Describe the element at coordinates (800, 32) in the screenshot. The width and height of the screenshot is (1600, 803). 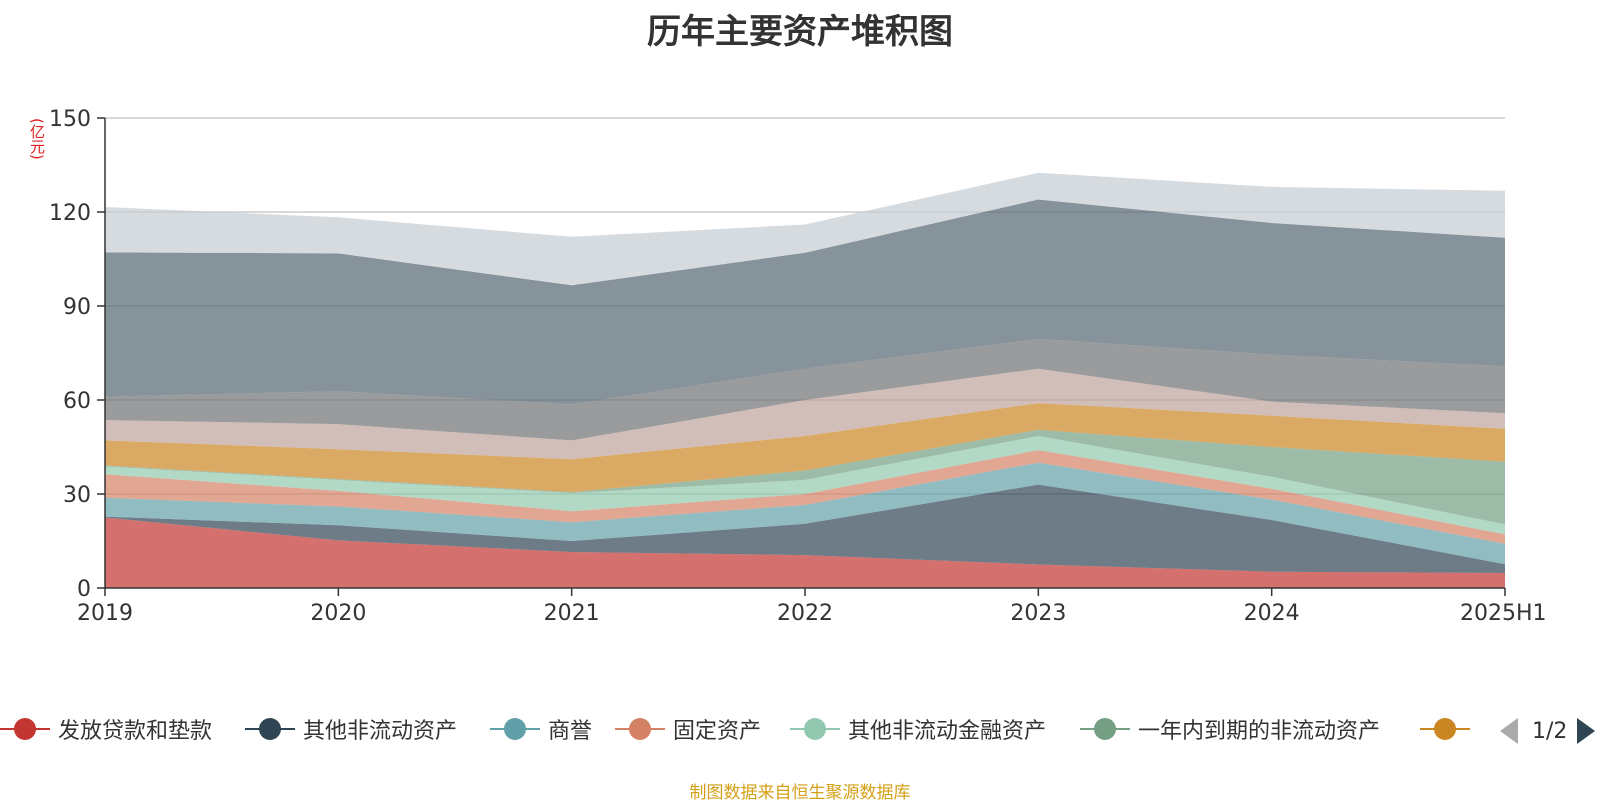
I see `chart-title: 历年主要资产堆积图` at that location.